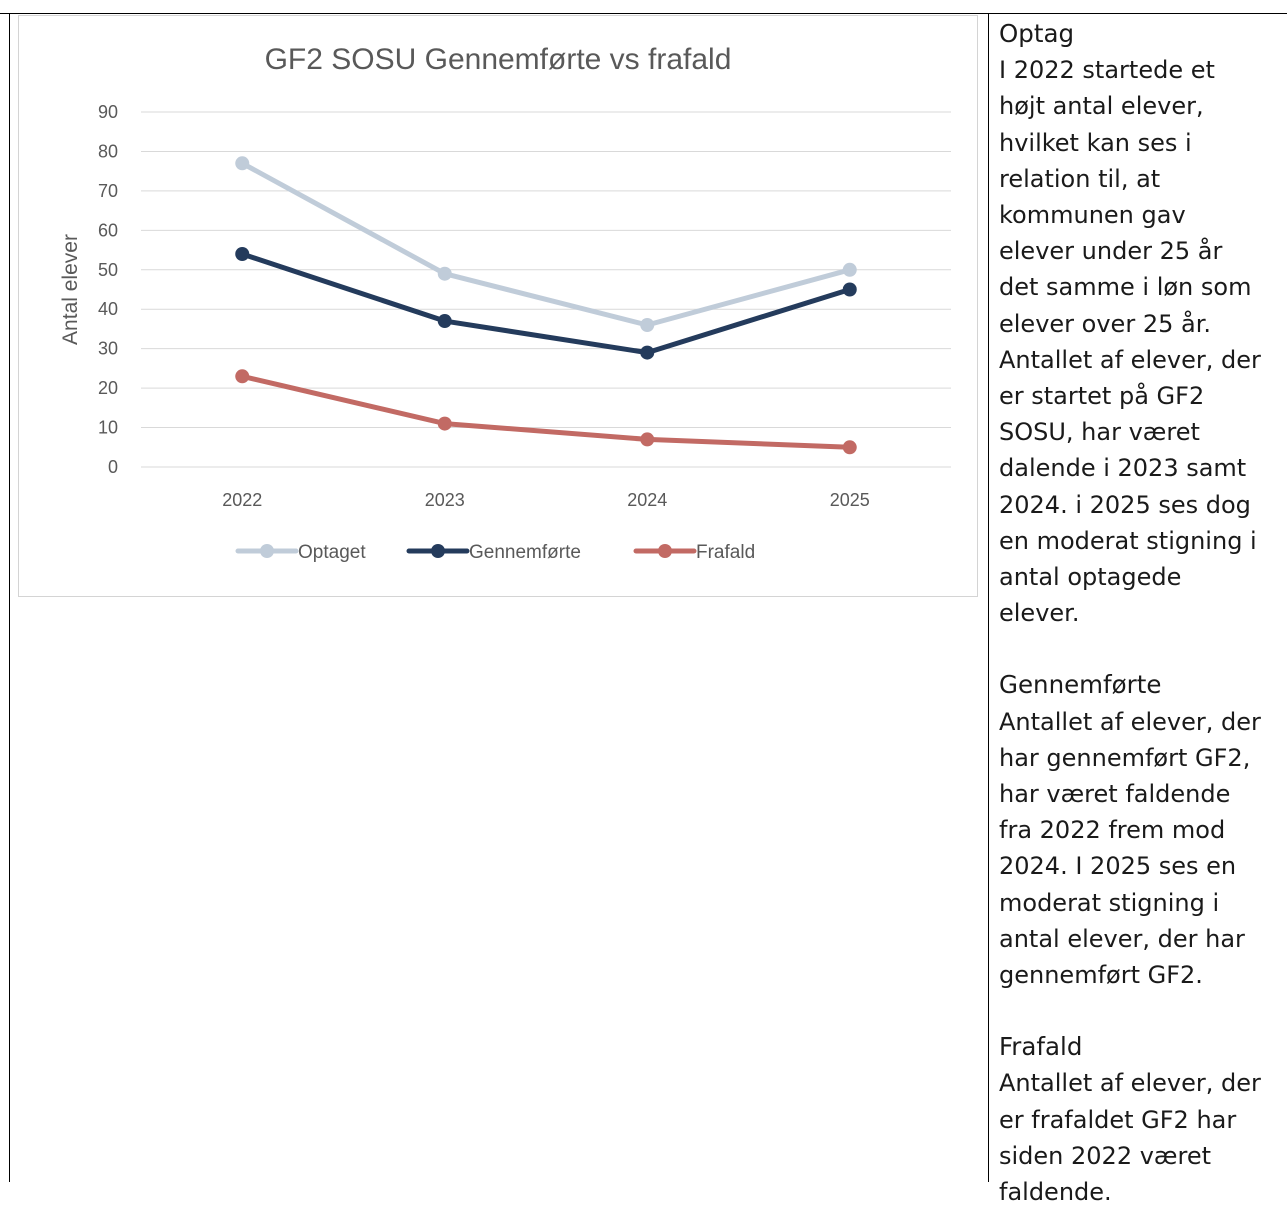 This screenshot has width=1287, height=1210. Describe the element at coordinates (108, 191) in the screenshot. I see `y-tick-label: 70` at that location.